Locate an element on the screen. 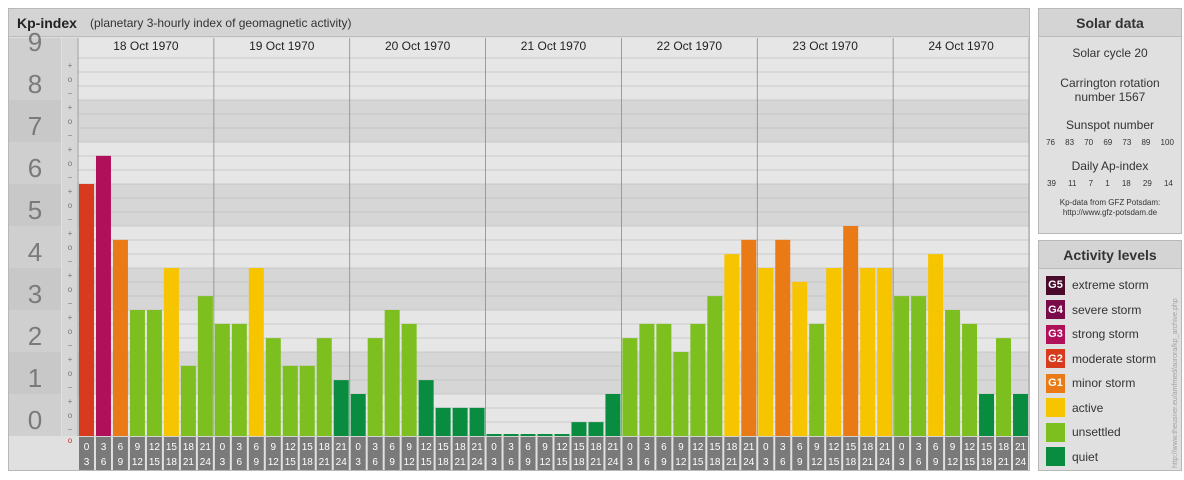  activity-level-item: unsettled is located at coordinates (1083, 432).